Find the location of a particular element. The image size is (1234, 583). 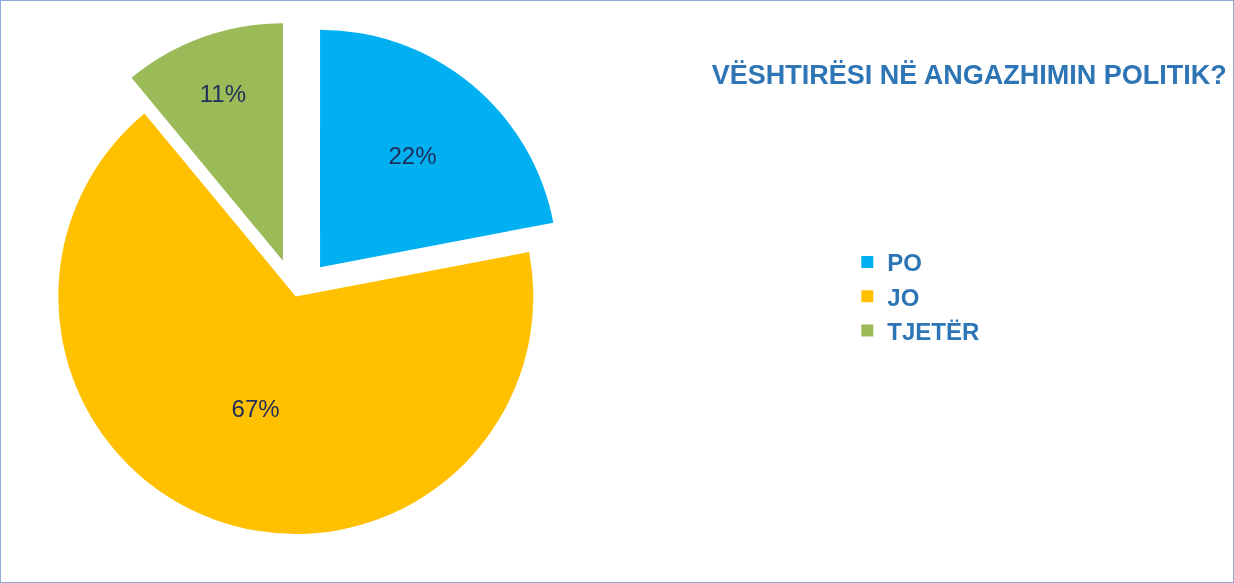

legend-label: PO is located at coordinates (904, 263).